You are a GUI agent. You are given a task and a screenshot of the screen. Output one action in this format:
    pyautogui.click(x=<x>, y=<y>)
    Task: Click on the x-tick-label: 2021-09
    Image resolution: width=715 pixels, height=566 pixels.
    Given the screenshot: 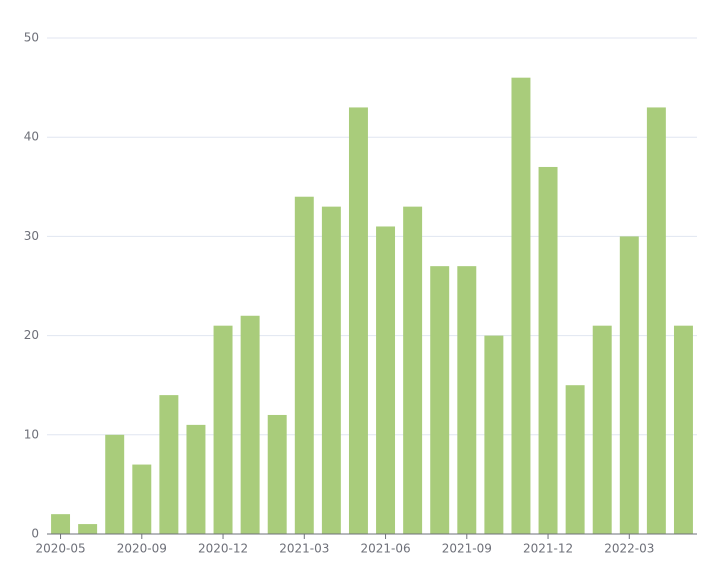 What is the action you would take?
    pyautogui.click(x=467, y=549)
    